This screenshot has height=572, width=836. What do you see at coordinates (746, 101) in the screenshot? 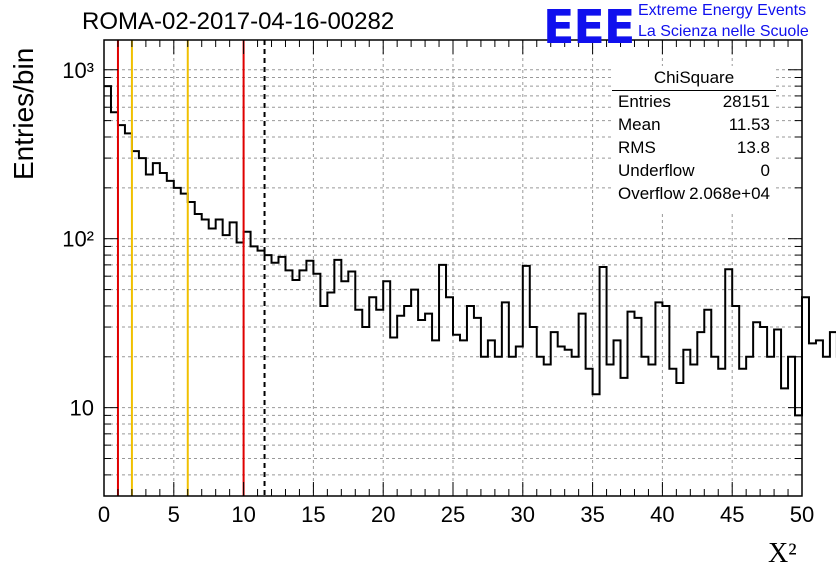
I see `stats-value: 28151` at bounding box center [746, 101].